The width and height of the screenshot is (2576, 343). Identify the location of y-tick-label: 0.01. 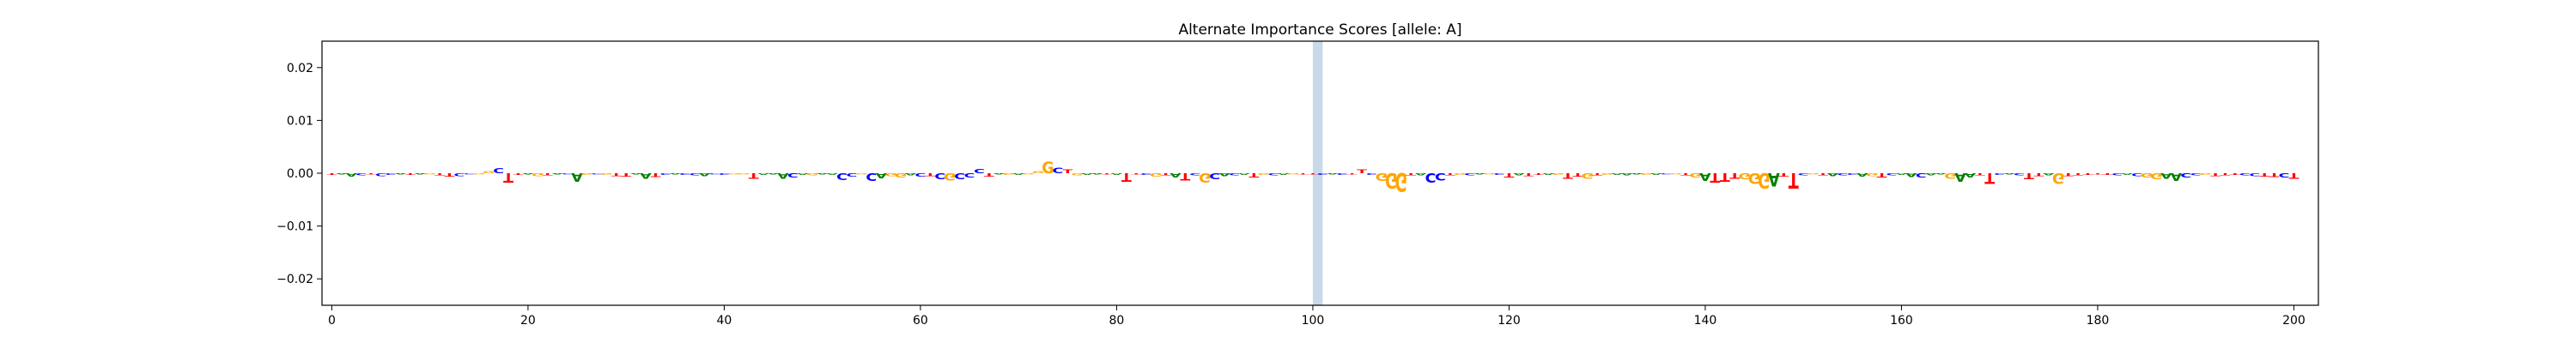
(300, 121).